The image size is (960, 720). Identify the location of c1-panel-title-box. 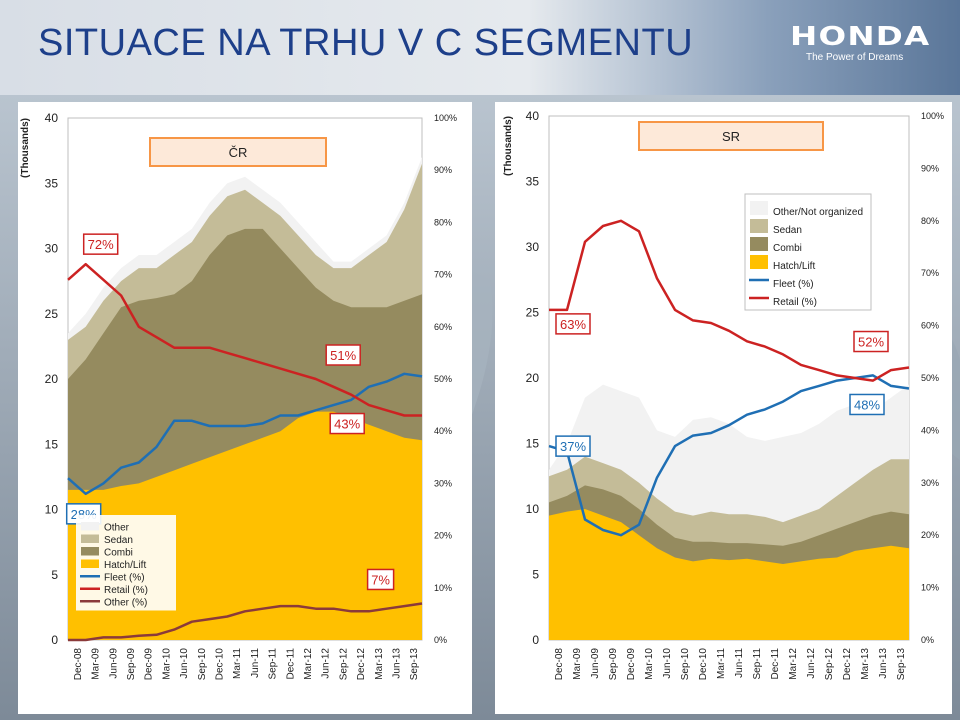
(731, 136).